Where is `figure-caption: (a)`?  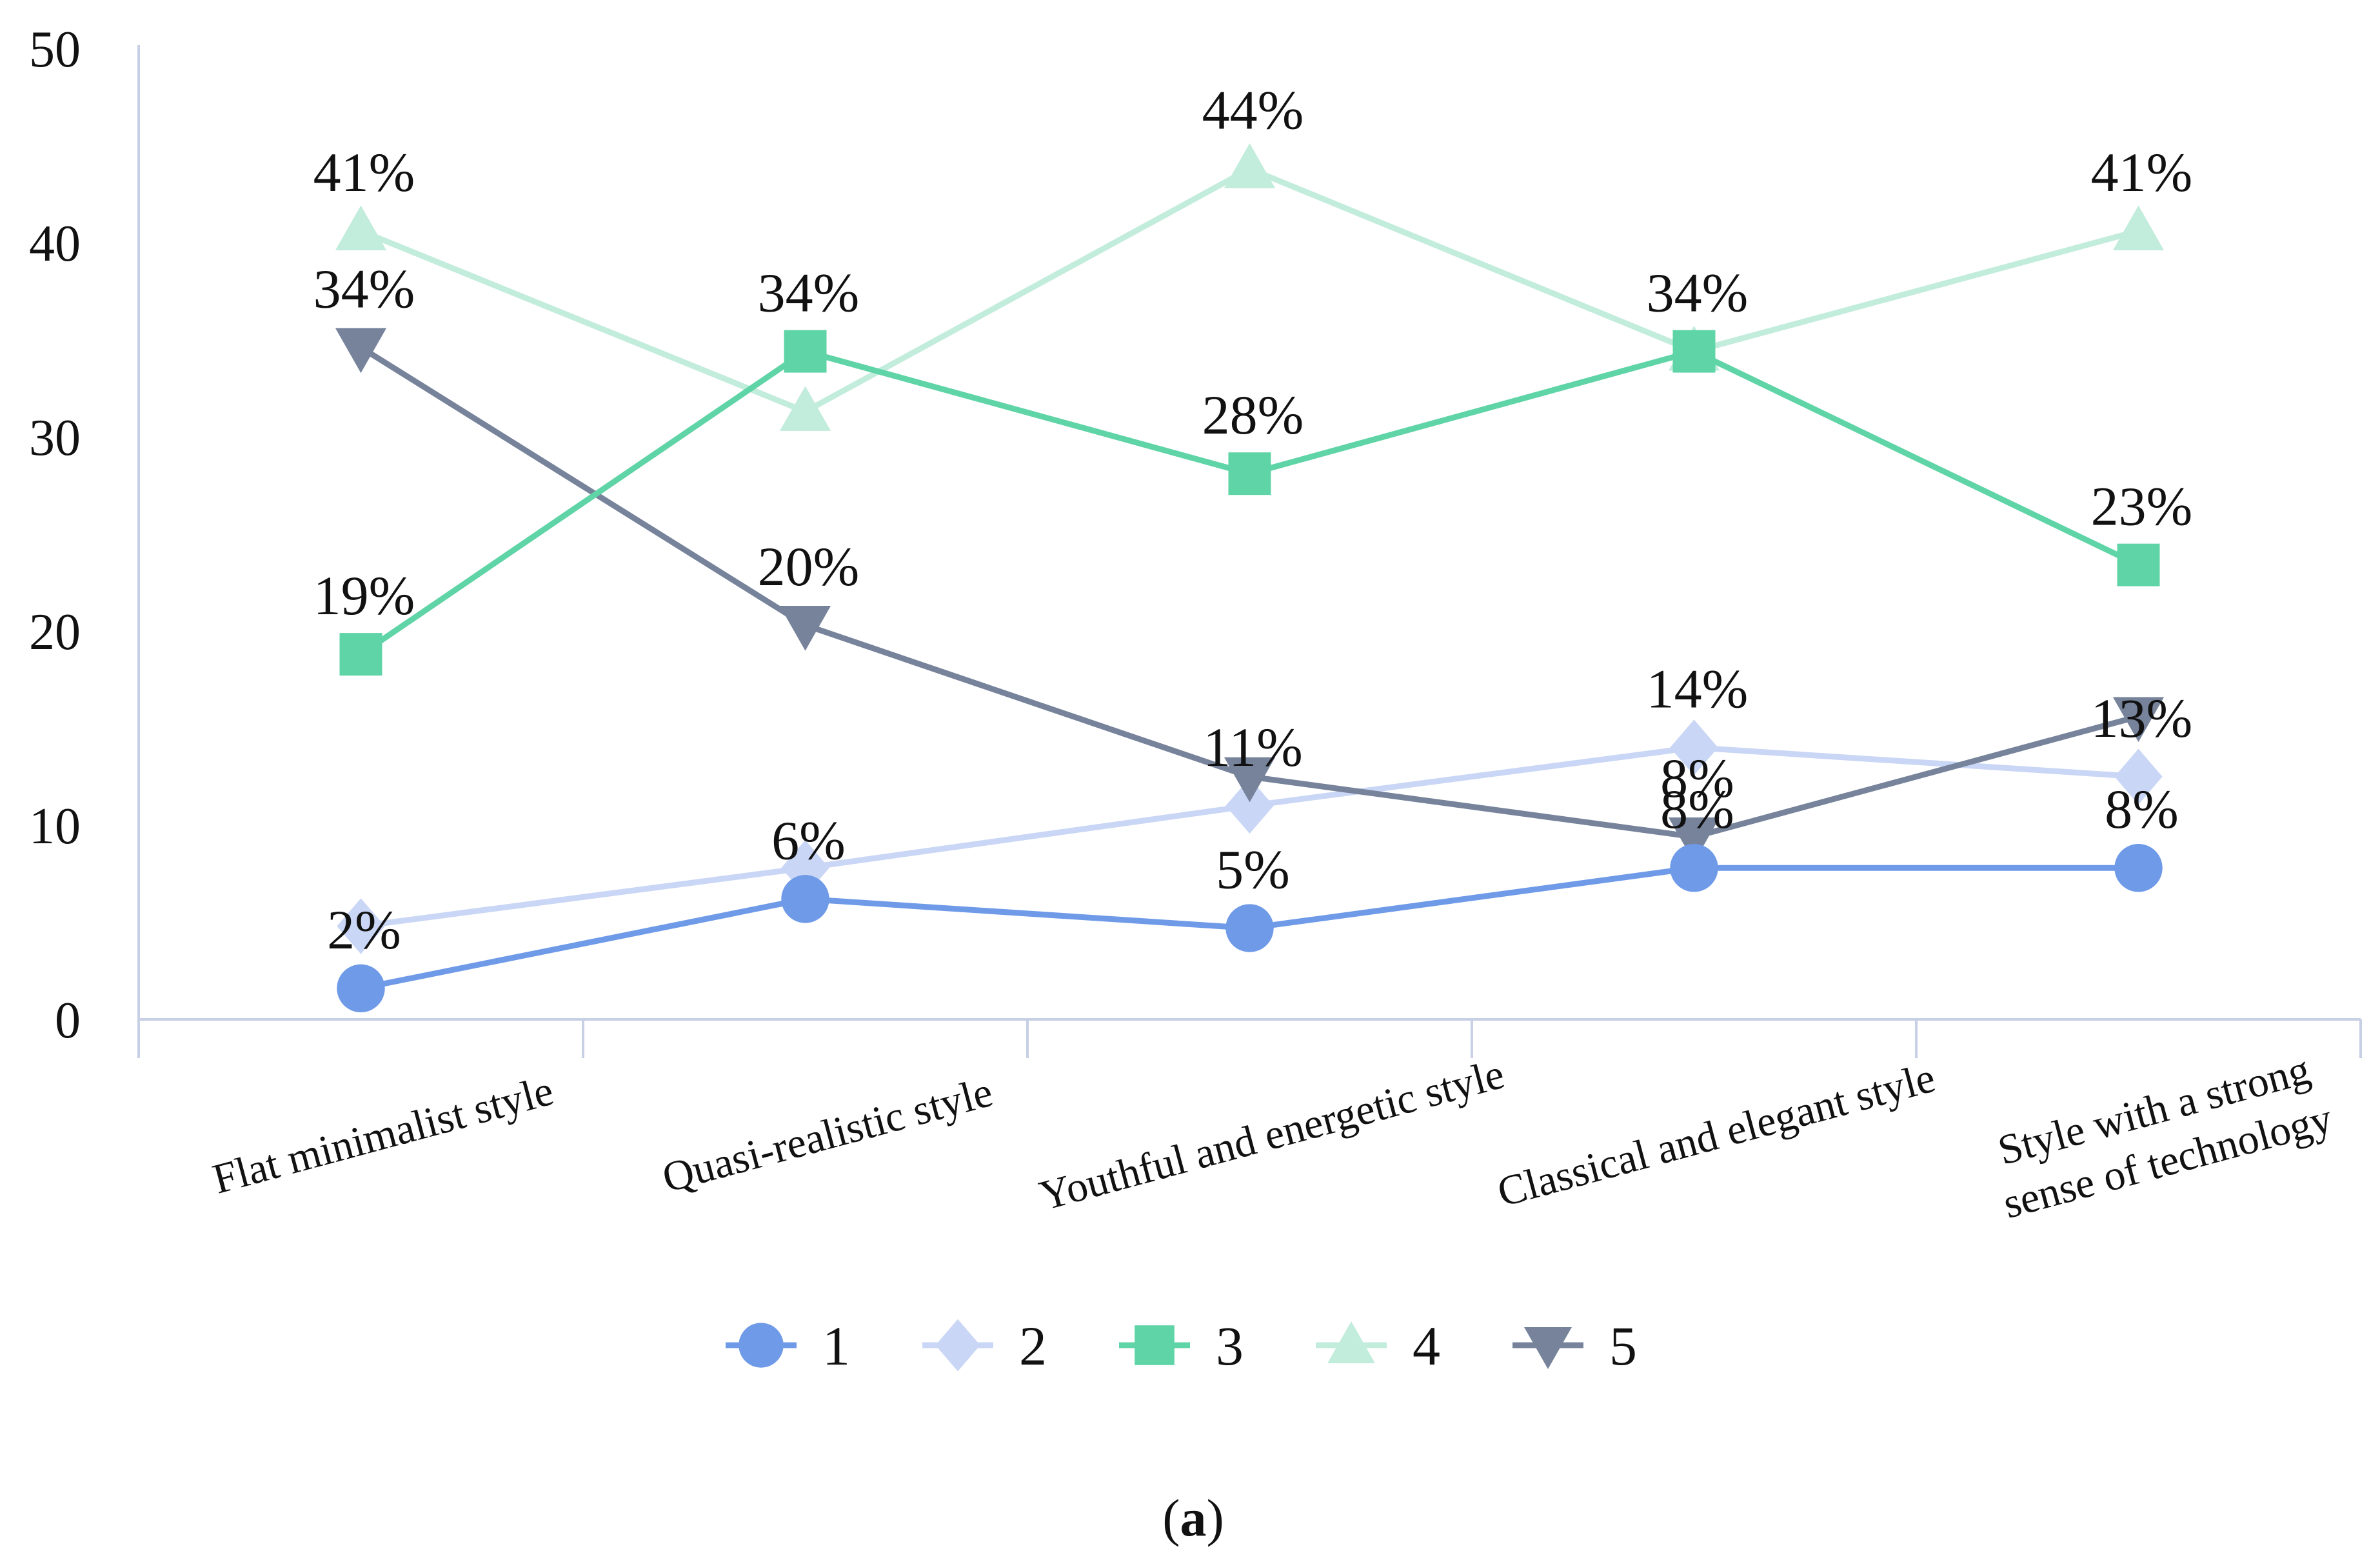
figure-caption: (a) is located at coordinates (1193, 1517).